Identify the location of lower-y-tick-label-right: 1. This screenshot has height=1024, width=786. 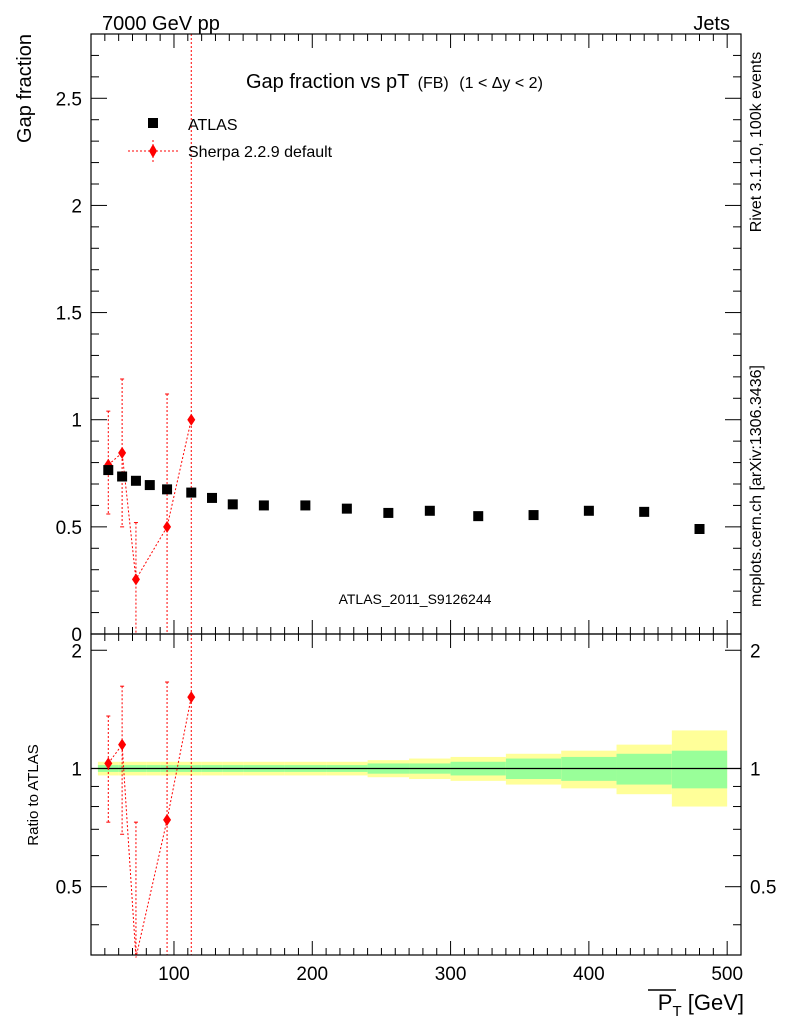
(755, 769).